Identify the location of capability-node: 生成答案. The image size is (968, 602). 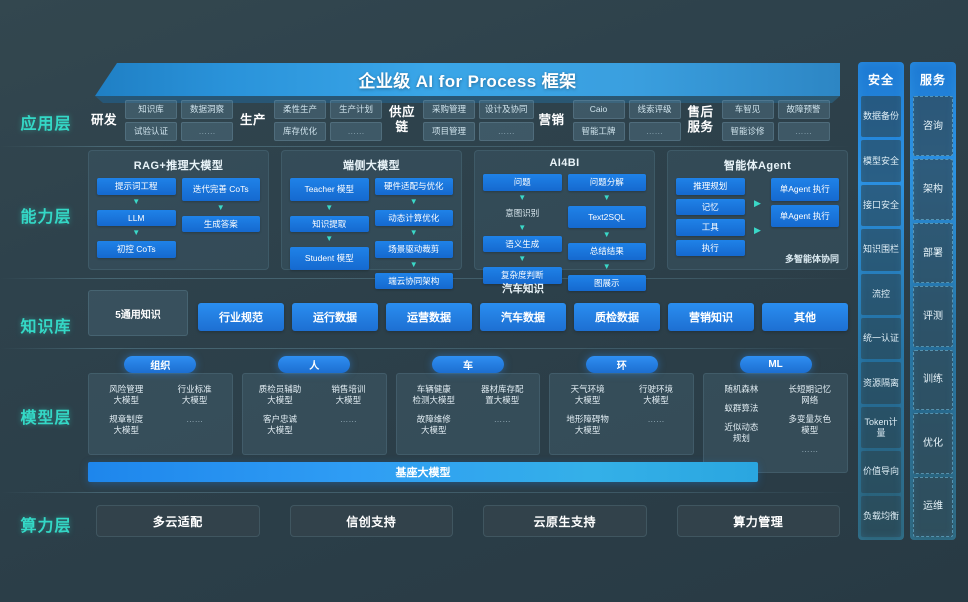
(220, 223).